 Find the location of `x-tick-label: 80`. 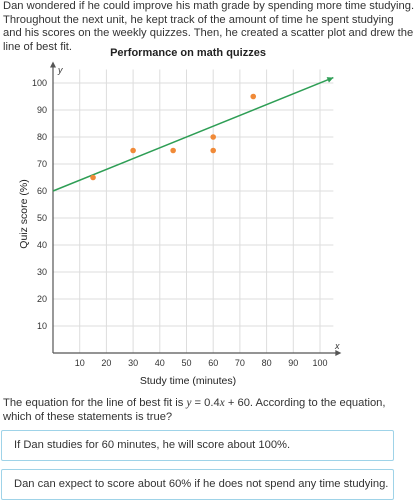

x-tick-label: 80 is located at coordinates (267, 363).